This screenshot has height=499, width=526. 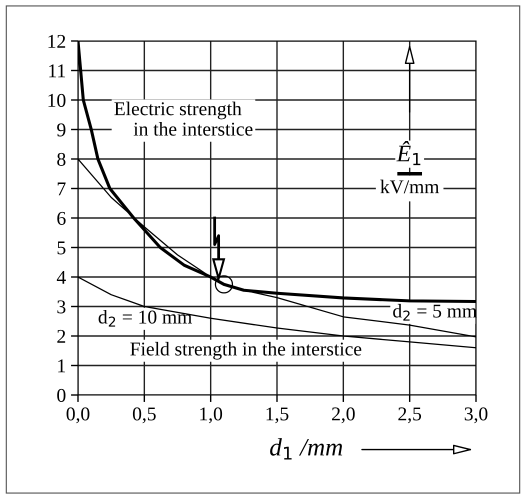 What do you see at coordinates (61, 277) in the screenshot?
I see `y-tick-label: 4` at bounding box center [61, 277].